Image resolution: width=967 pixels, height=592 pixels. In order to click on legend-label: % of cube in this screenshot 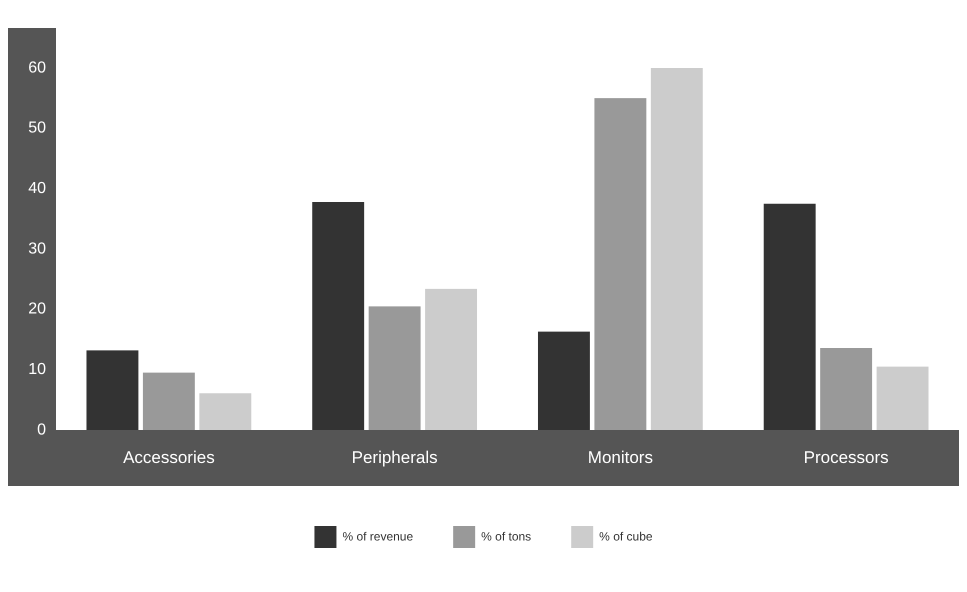, I will do `click(626, 536)`.